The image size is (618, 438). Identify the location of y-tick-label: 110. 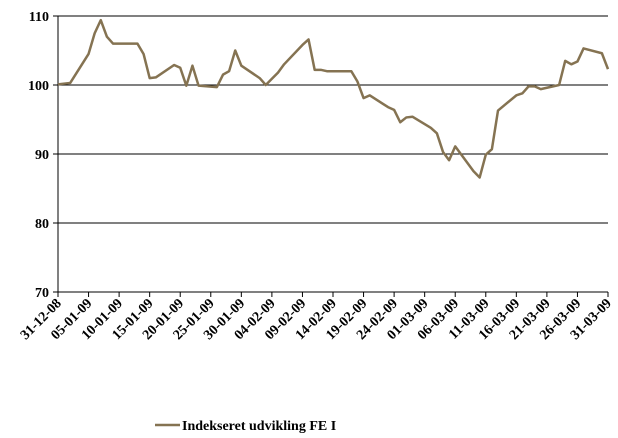
(39, 17).